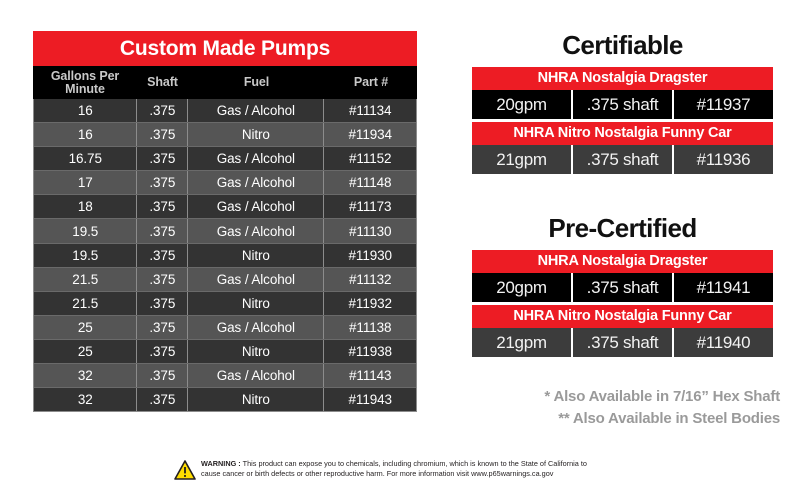  I want to click on column-header-shaft: Shaft, so click(162, 82).